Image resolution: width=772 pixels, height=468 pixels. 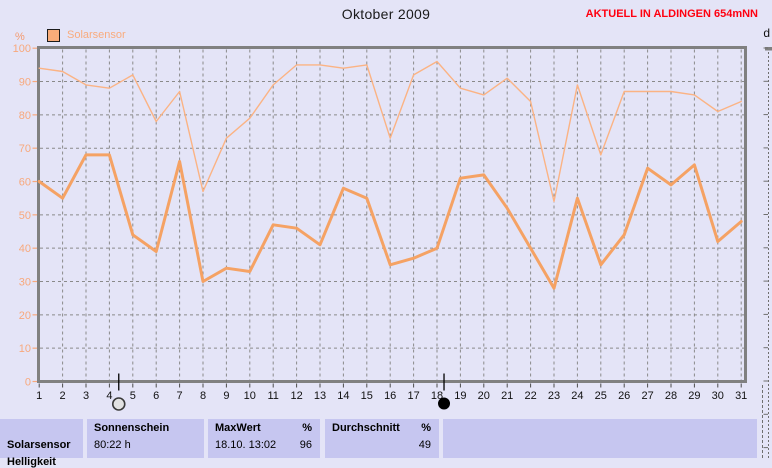 I want to click on x-tick-label: 5, so click(x=133, y=396).